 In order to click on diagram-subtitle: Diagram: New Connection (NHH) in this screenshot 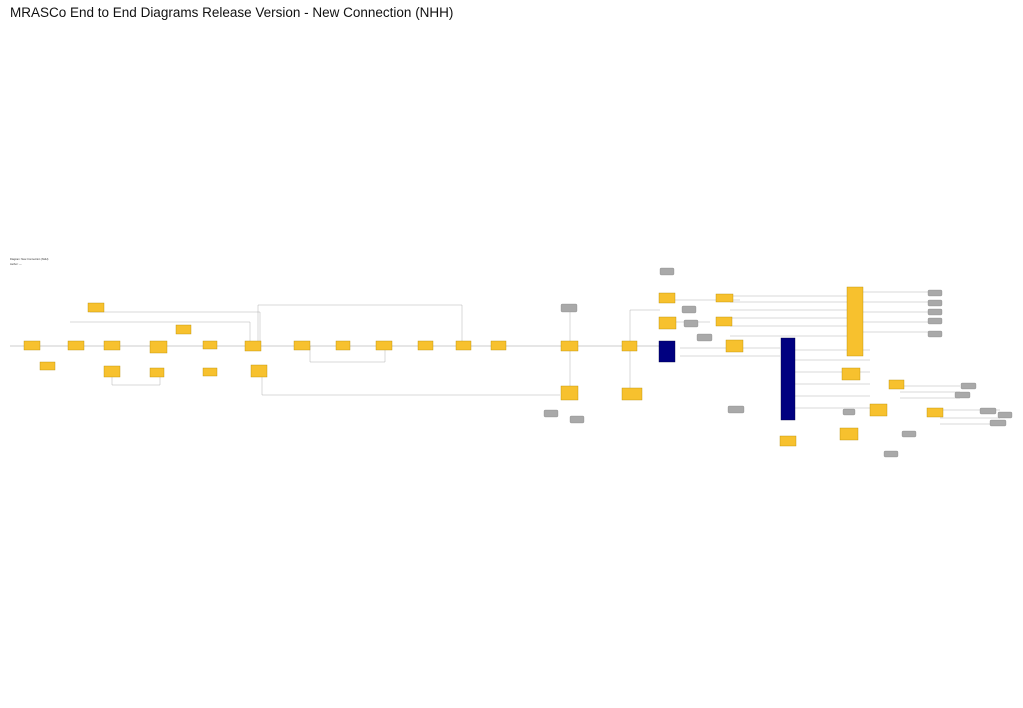, I will do `click(29, 259)`.